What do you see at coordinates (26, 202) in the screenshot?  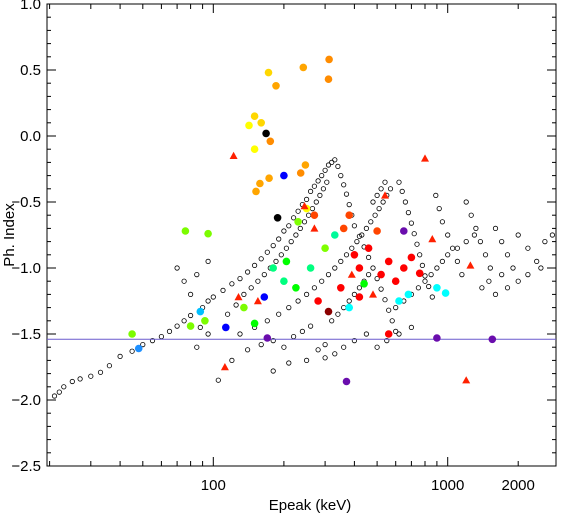 I see `y-tick-label: −0.5` at bounding box center [26, 202].